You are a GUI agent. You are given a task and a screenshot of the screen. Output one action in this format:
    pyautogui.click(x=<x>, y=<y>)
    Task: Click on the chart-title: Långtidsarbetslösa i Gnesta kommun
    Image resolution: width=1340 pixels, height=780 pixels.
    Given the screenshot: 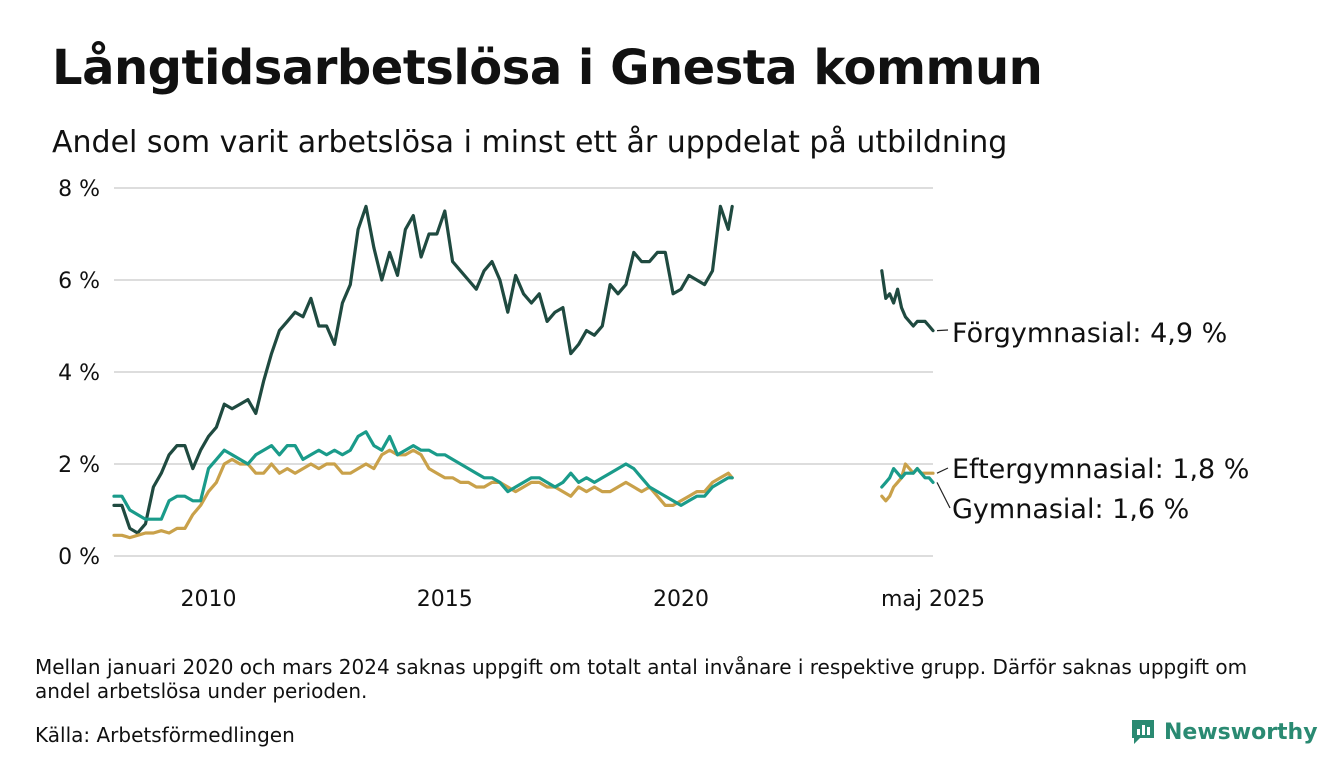 What is the action you would take?
    pyautogui.click(x=547, y=68)
    